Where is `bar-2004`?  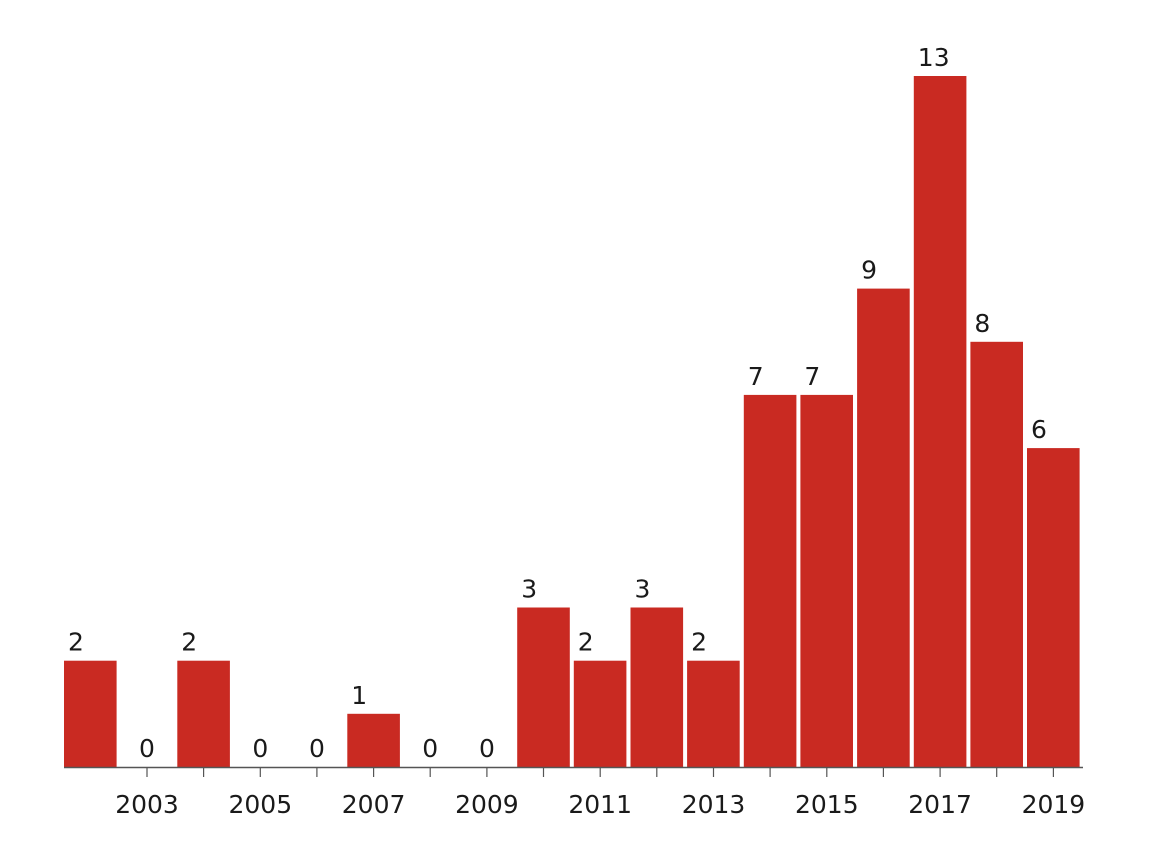
bar-2004 is located at coordinates (203, 713).